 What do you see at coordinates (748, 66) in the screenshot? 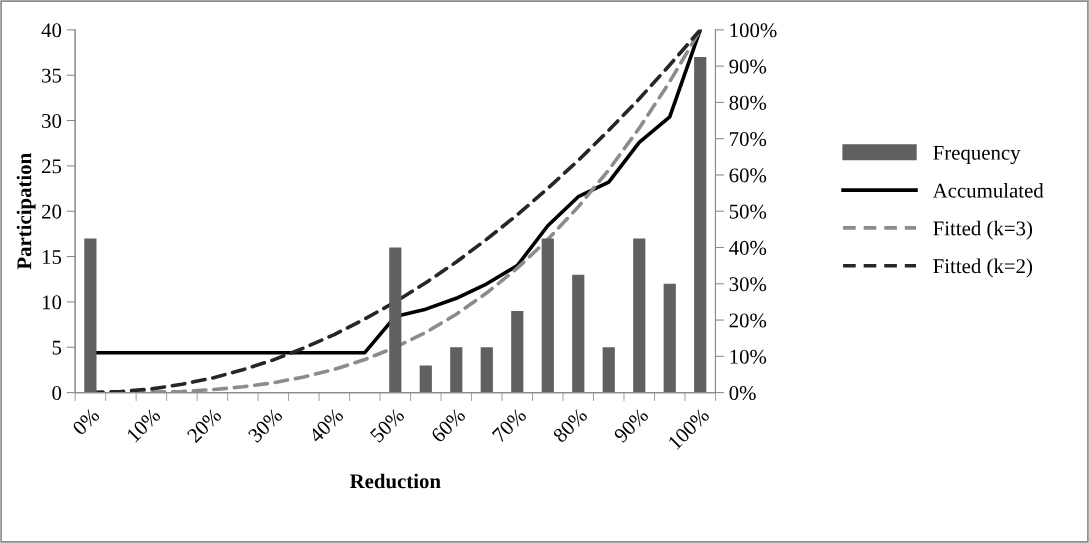
I see `y2-tick-label: 90%` at bounding box center [748, 66].